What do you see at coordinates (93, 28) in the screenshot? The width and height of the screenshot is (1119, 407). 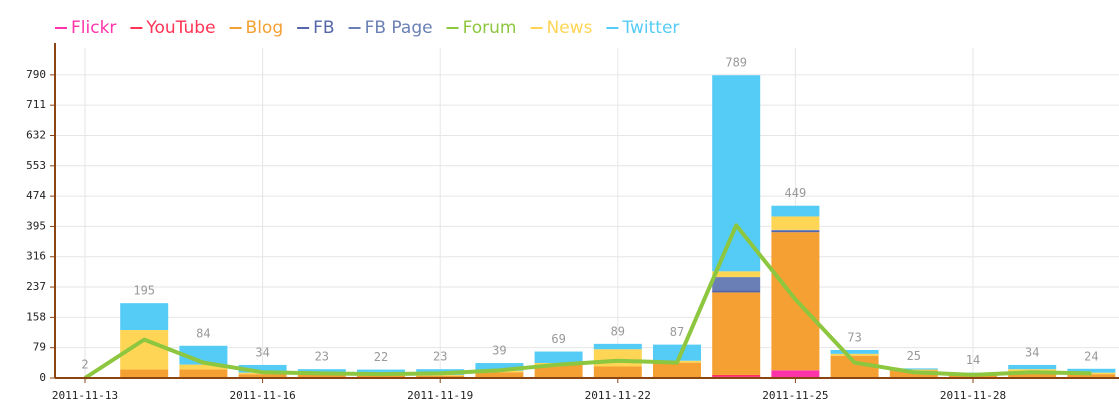 I see `legend-label: Flickr` at bounding box center [93, 28].